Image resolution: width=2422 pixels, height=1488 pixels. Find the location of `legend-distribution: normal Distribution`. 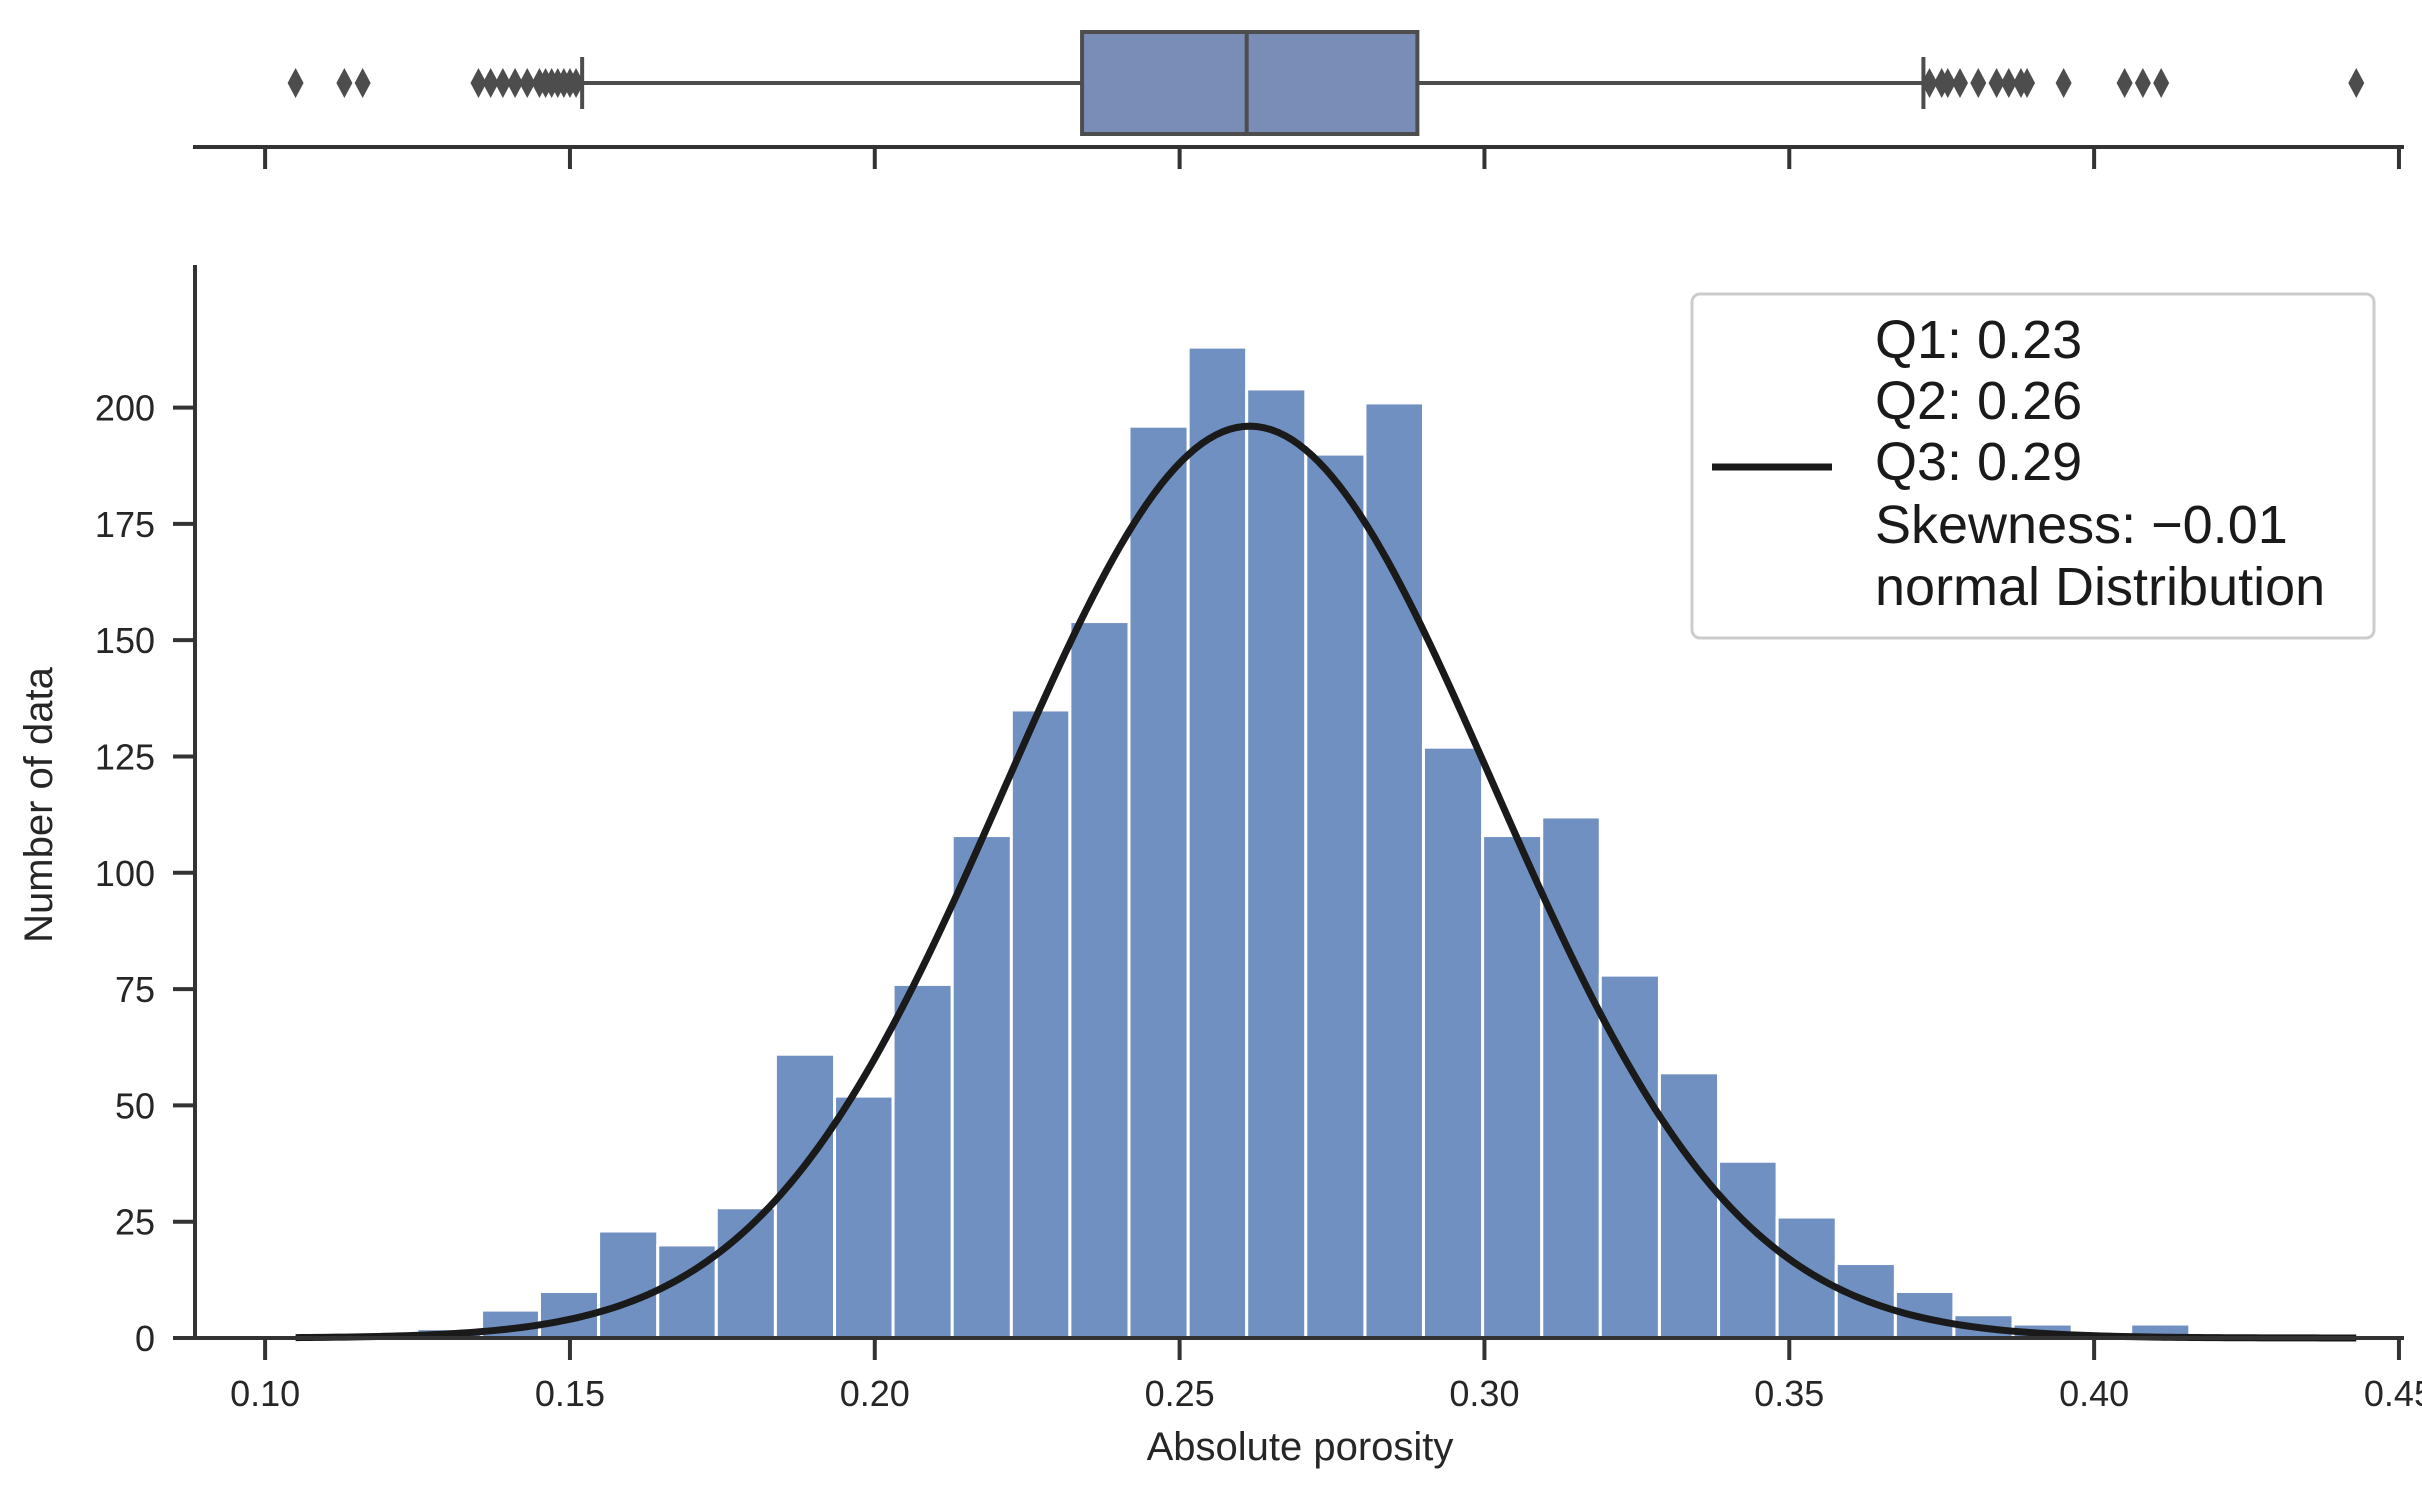

legend-distribution: normal Distribution is located at coordinates (2100, 587).